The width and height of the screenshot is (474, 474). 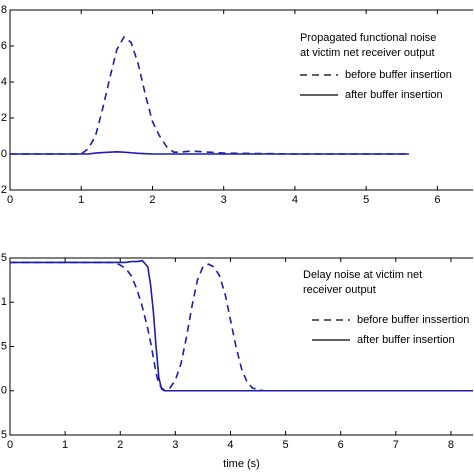 I want to click on y-tick-label: 0.2, so click(x=3, y=118).